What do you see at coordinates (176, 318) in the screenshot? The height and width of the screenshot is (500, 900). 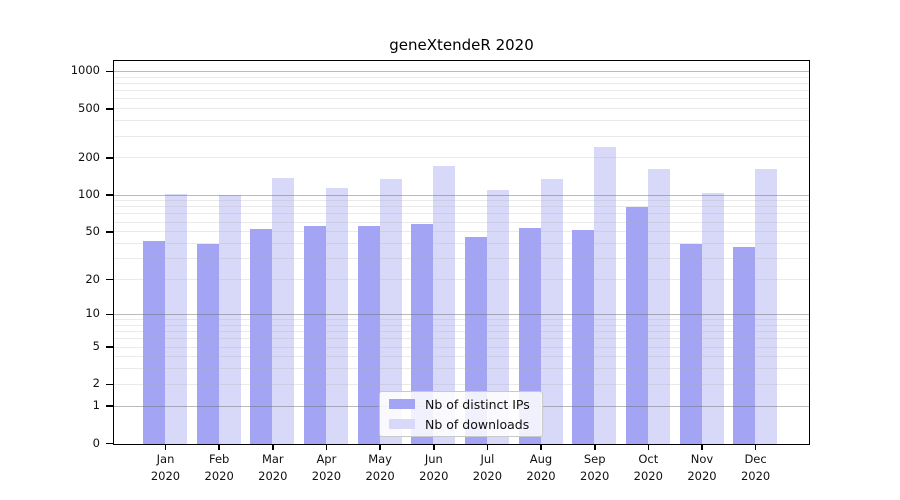 I see `bar-downloads-jan` at bounding box center [176, 318].